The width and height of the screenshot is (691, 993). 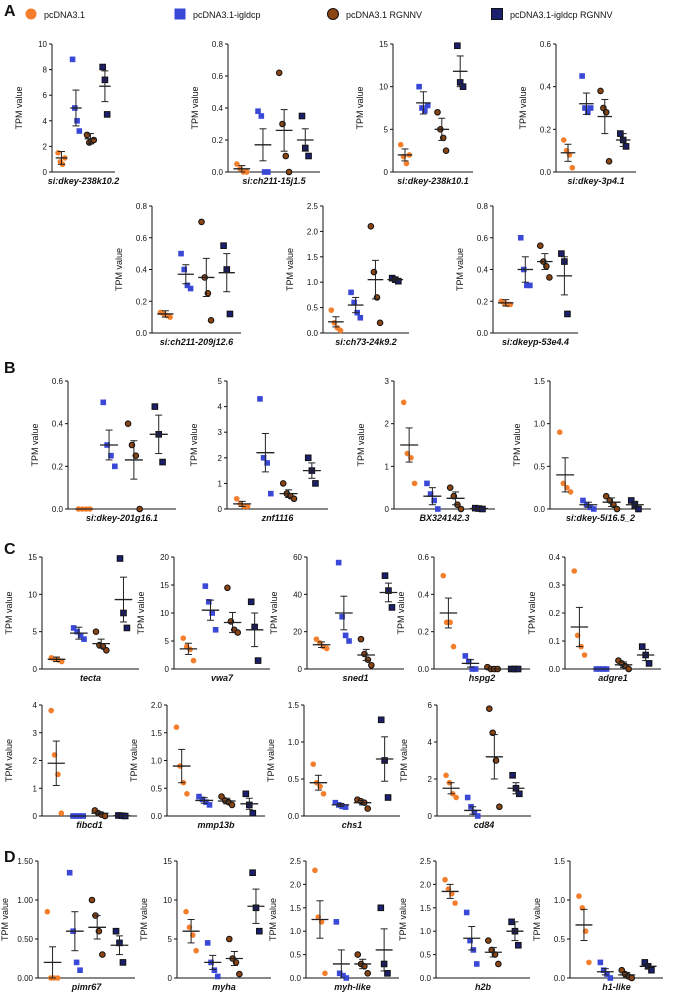 What do you see at coordinates (220, 407) in the screenshot?
I see `y-tick-label: 4` at bounding box center [220, 407].